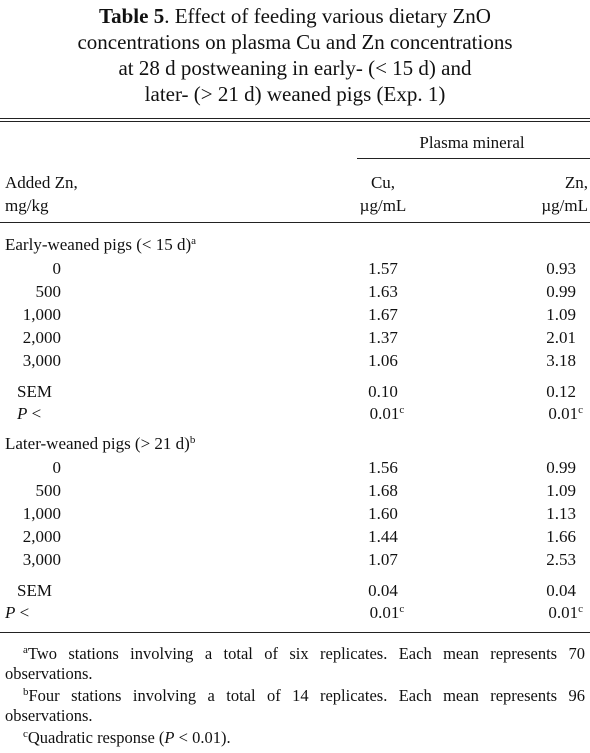 The height and width of the screenshot is (753, 590). What do you see at coordinates (383, 559) in the screenshot?
I see `cu-value: 1.07` at bounding box center [383, 559].